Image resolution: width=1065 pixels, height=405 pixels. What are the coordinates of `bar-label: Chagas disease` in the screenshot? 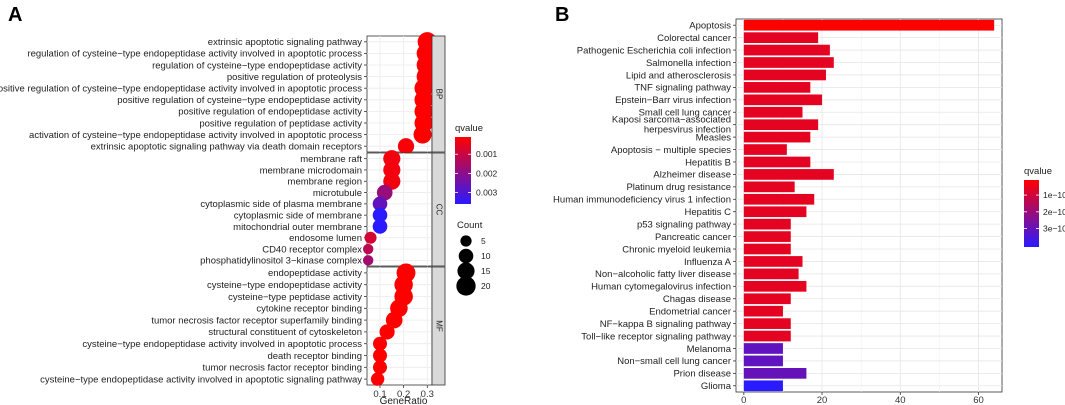 It's located at (697, 299).